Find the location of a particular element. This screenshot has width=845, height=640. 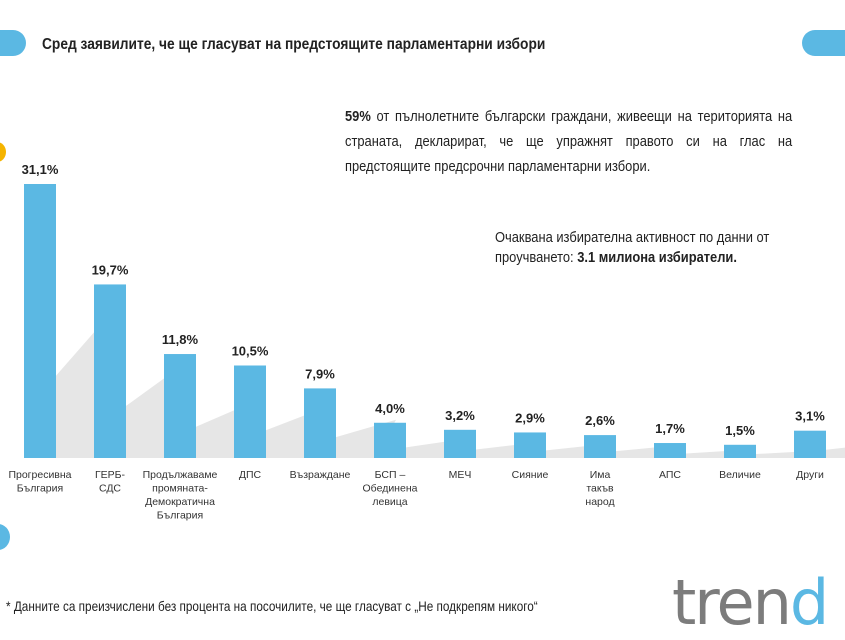

participation-percent: 59% is located at coordinates (358, 116).